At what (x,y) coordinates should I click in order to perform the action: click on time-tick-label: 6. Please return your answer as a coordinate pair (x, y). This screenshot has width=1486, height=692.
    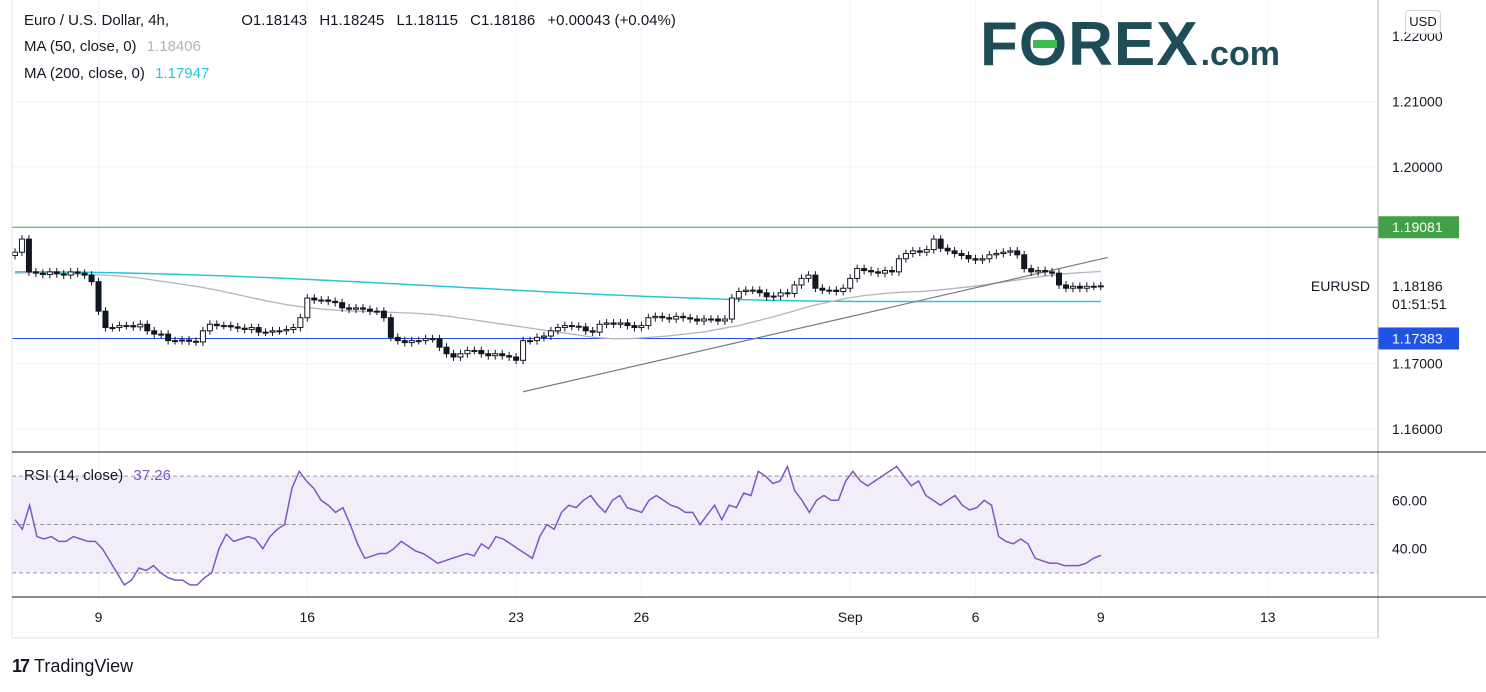
    Looking at the image, I should click on (976, 617).